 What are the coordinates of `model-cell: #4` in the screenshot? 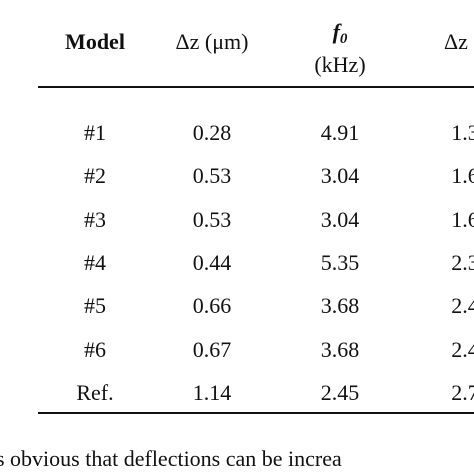 It's located at (95, 262).